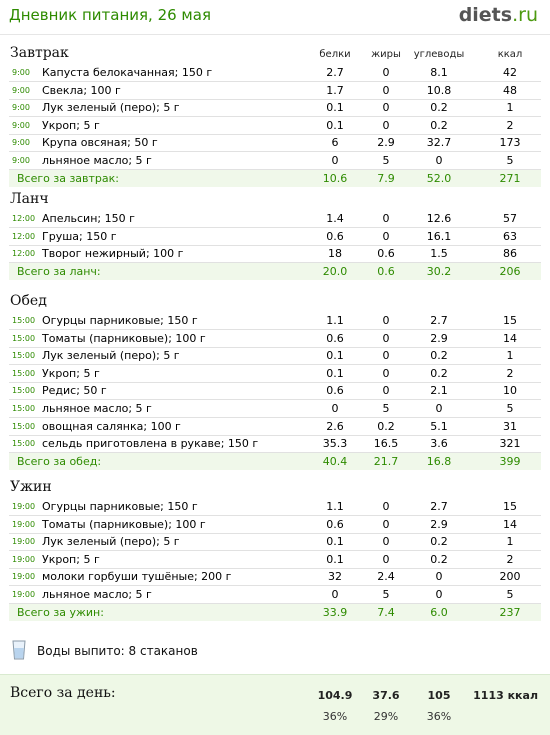 The width and height of the screenshot is (550, 735). What do you see at coordinates (510, 54) in the screenshot?
I see `column-kcal: ккал` at bounding box center [510, 54].